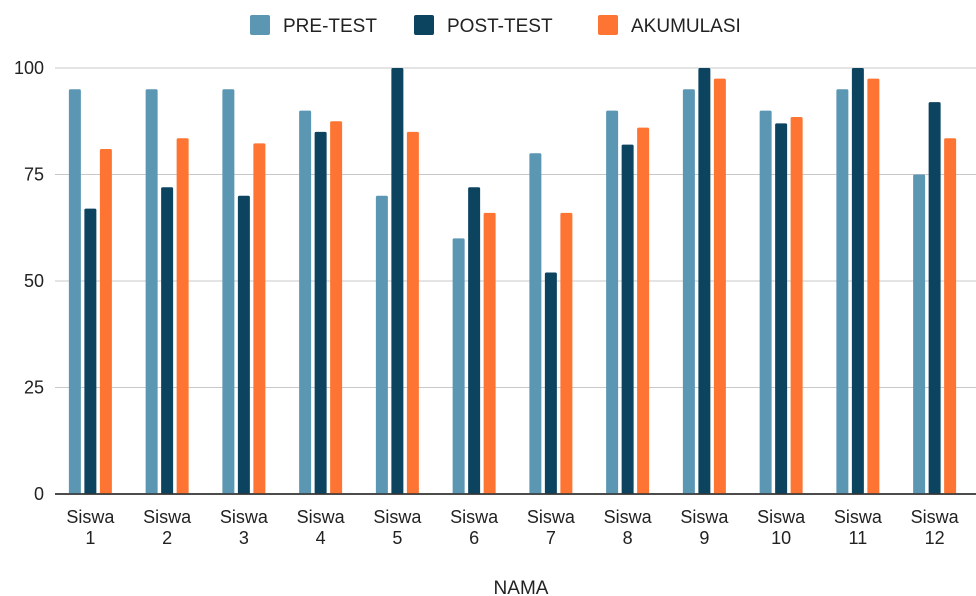  Describe the element at coordinates (90, 527) in the screenshot. I see `x-category-label: Siswa 1` at that location.